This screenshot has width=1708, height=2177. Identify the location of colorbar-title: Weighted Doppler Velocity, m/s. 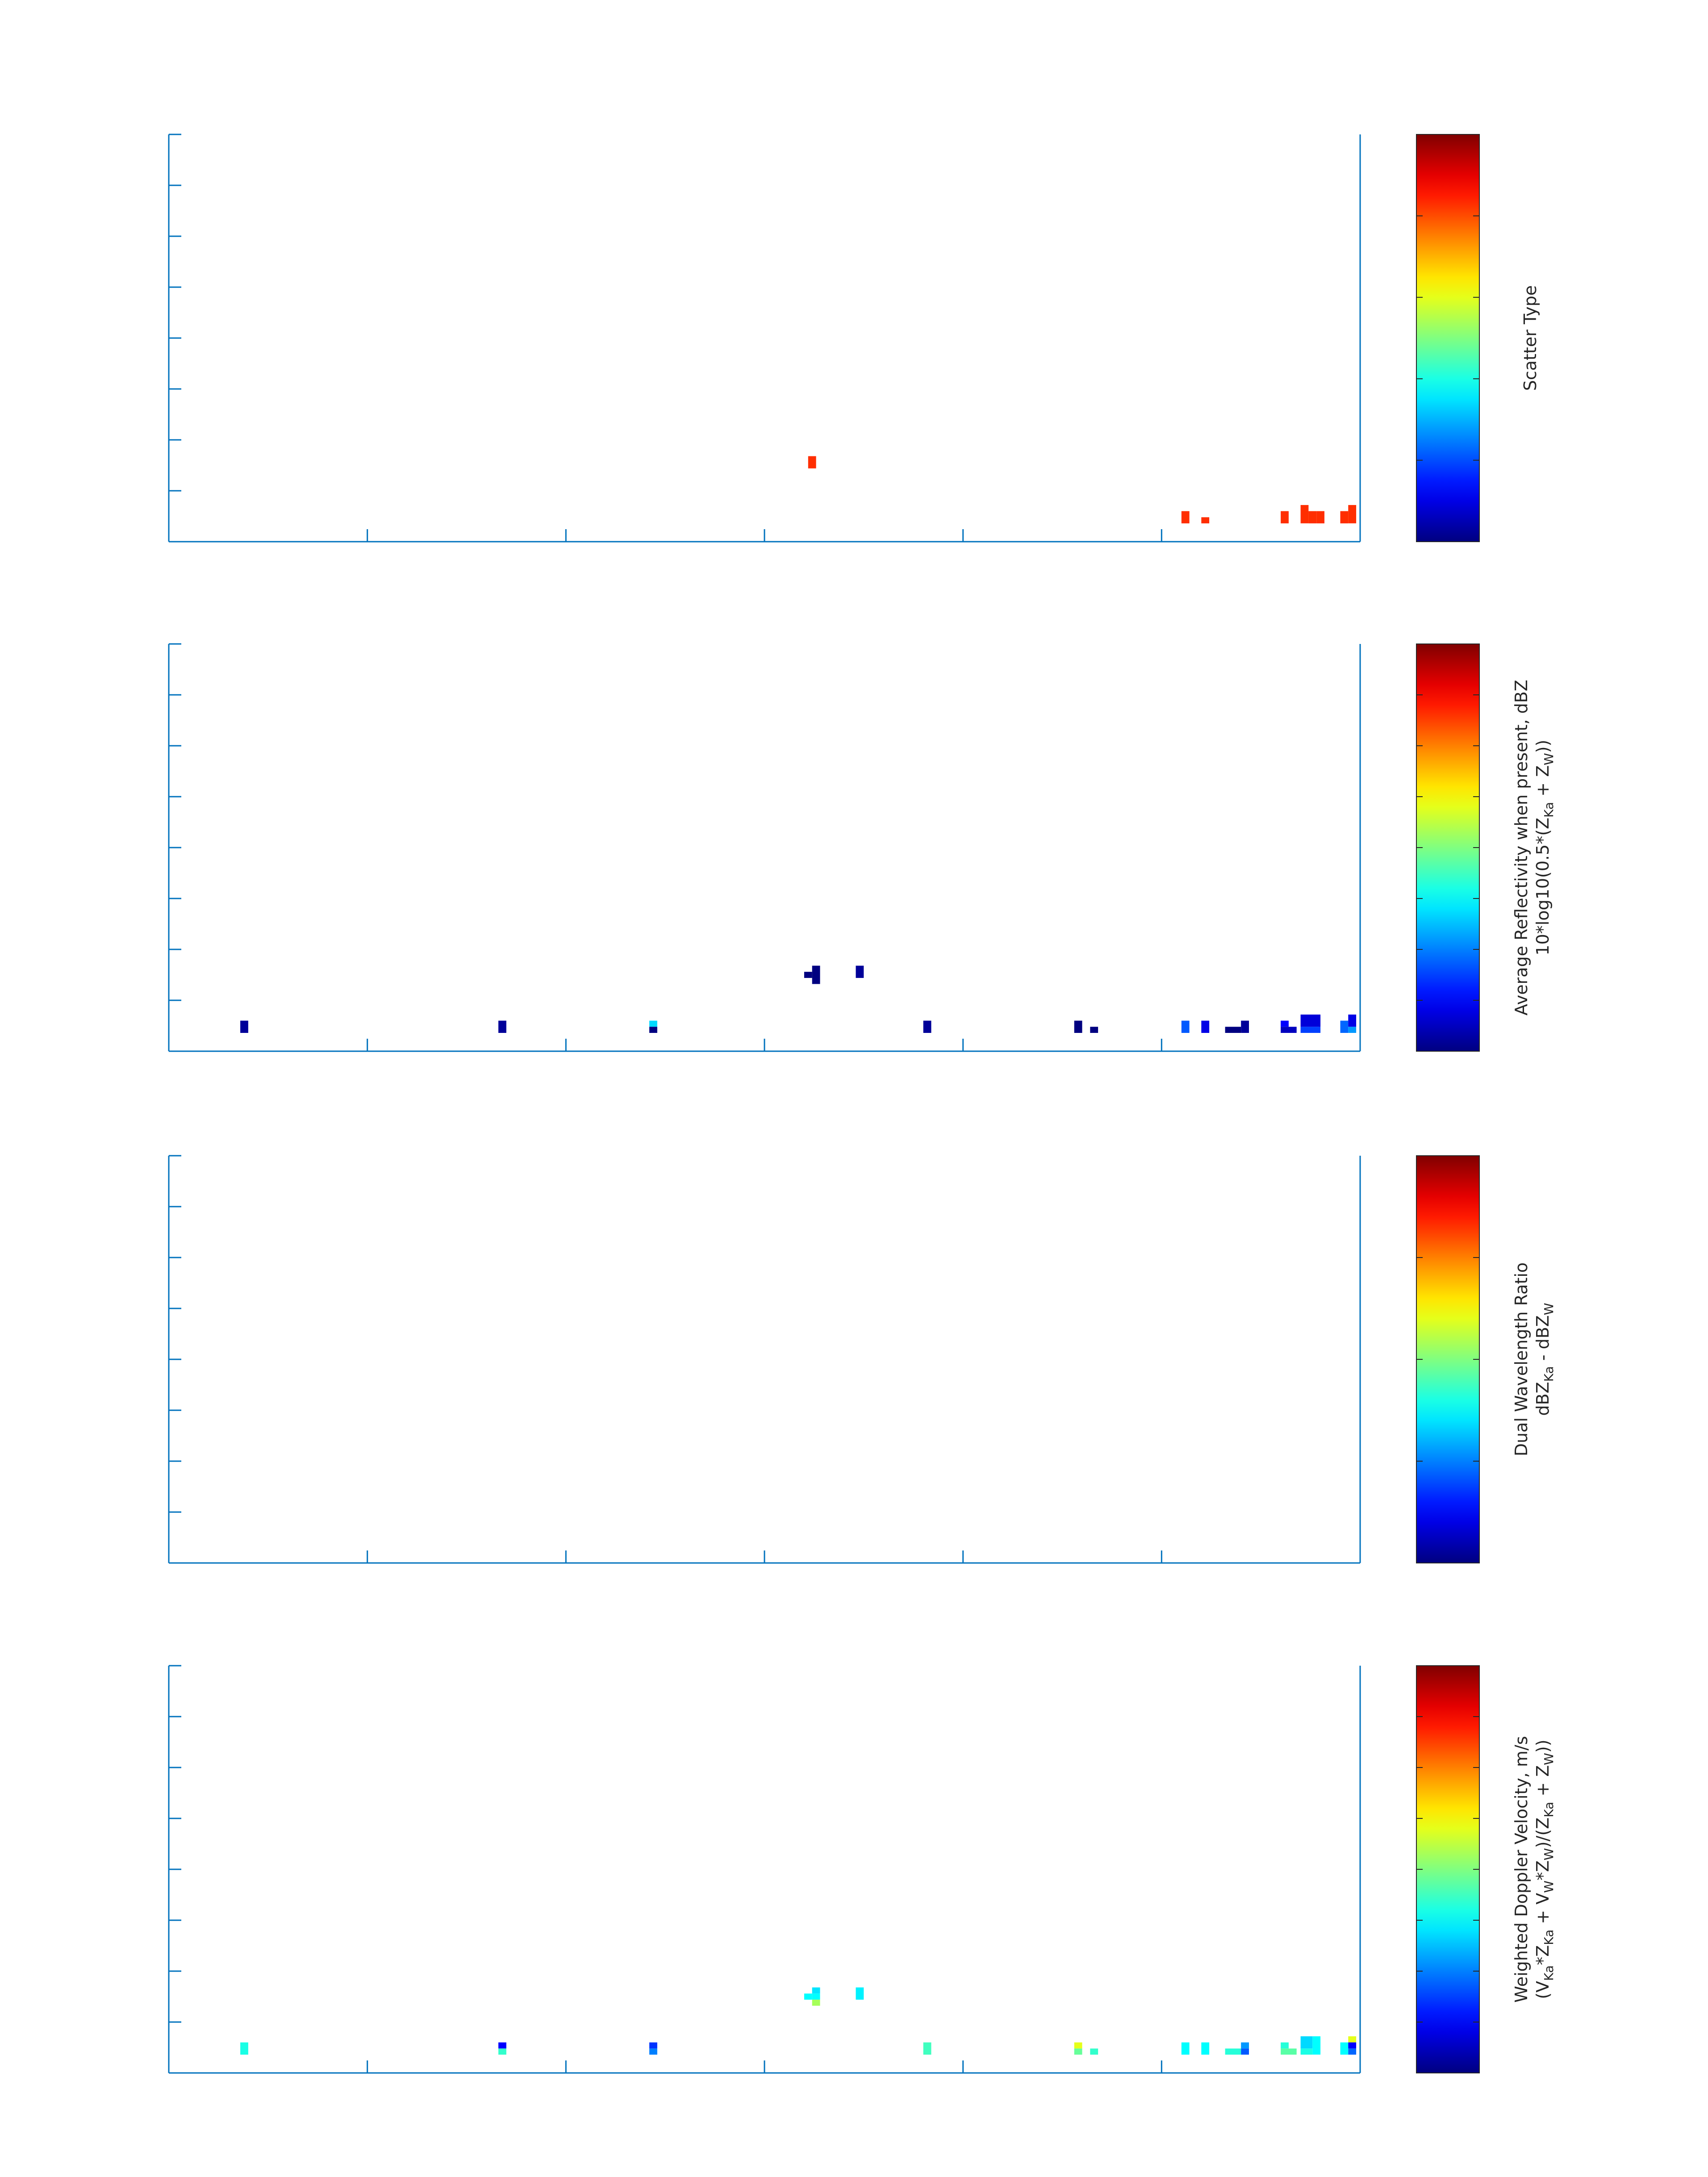
(1521, 1869).